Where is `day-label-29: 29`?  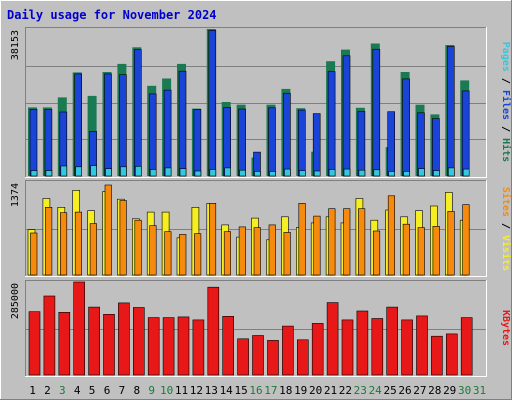 day-label-29: 29 is located at coordinates (449, 390).